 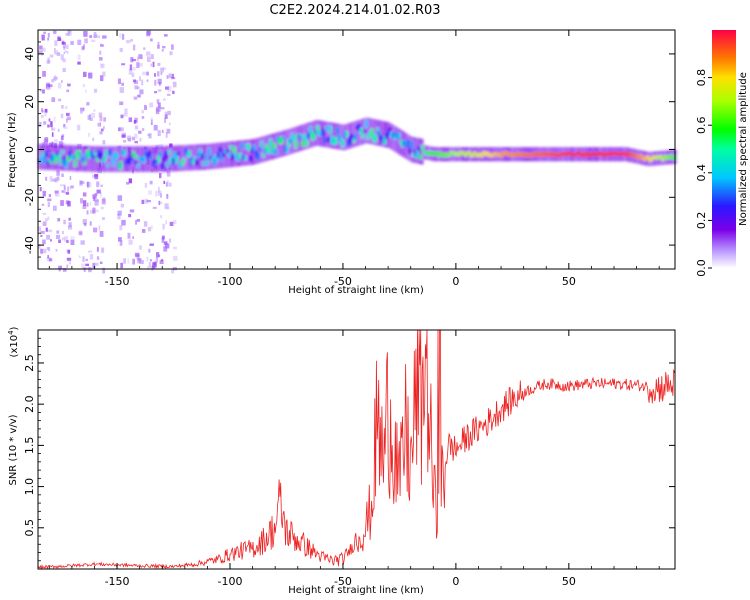 What do you see at coordinates (724, 149) in the screenshot?
I see `colorbar-gradient` at bounding box center [724, 149].